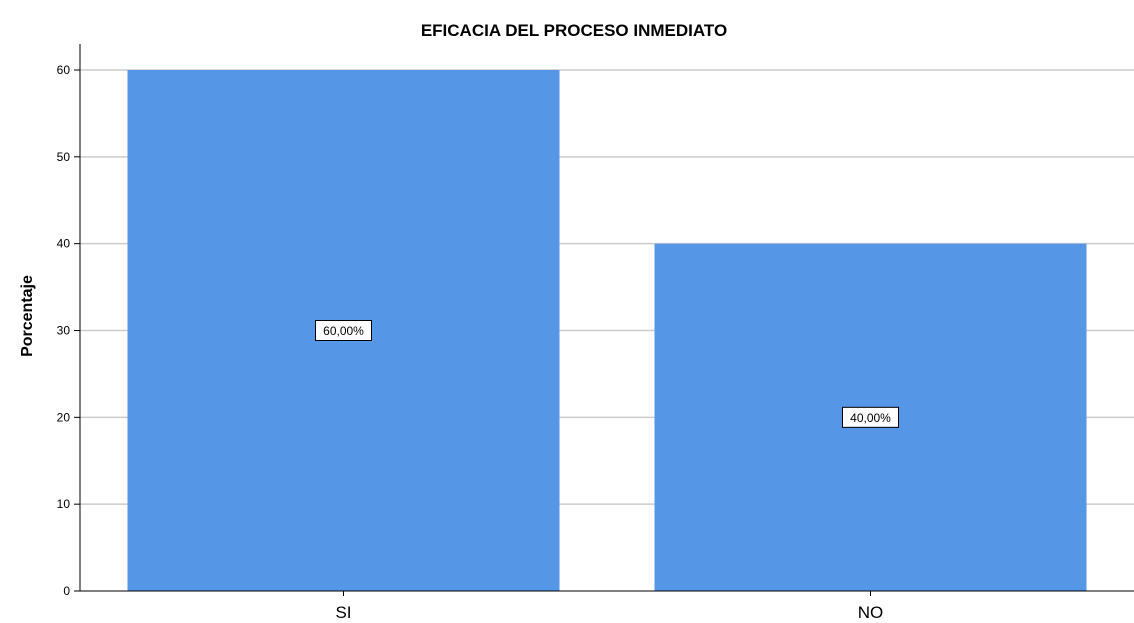 The height and width of the screenshot is (623, 1134). What do you see at coordinates (64, 244) in the screenshot?
I see `y-tick-label: 40` at bounding box center [64, 244].